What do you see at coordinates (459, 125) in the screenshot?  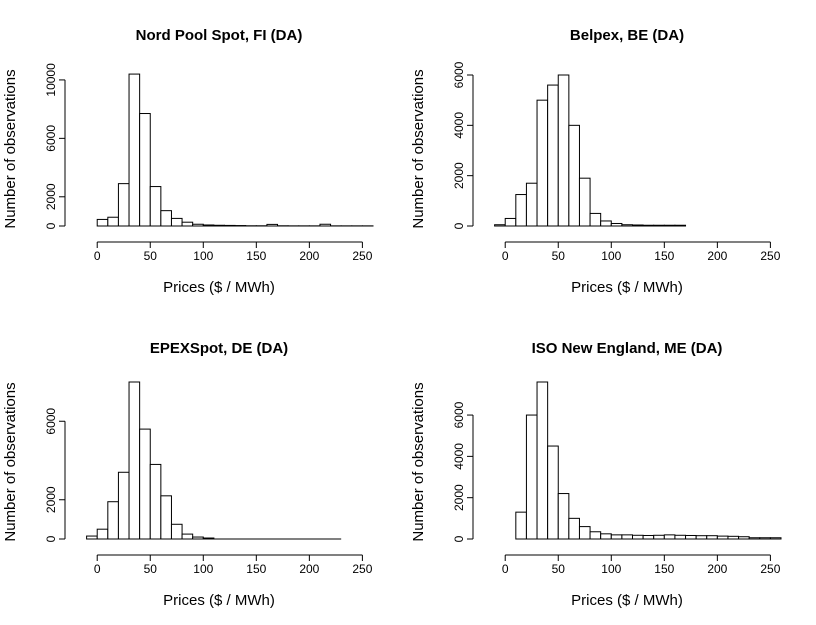 I see `y-tick-label: 4000` at bounding box center [459, 125].